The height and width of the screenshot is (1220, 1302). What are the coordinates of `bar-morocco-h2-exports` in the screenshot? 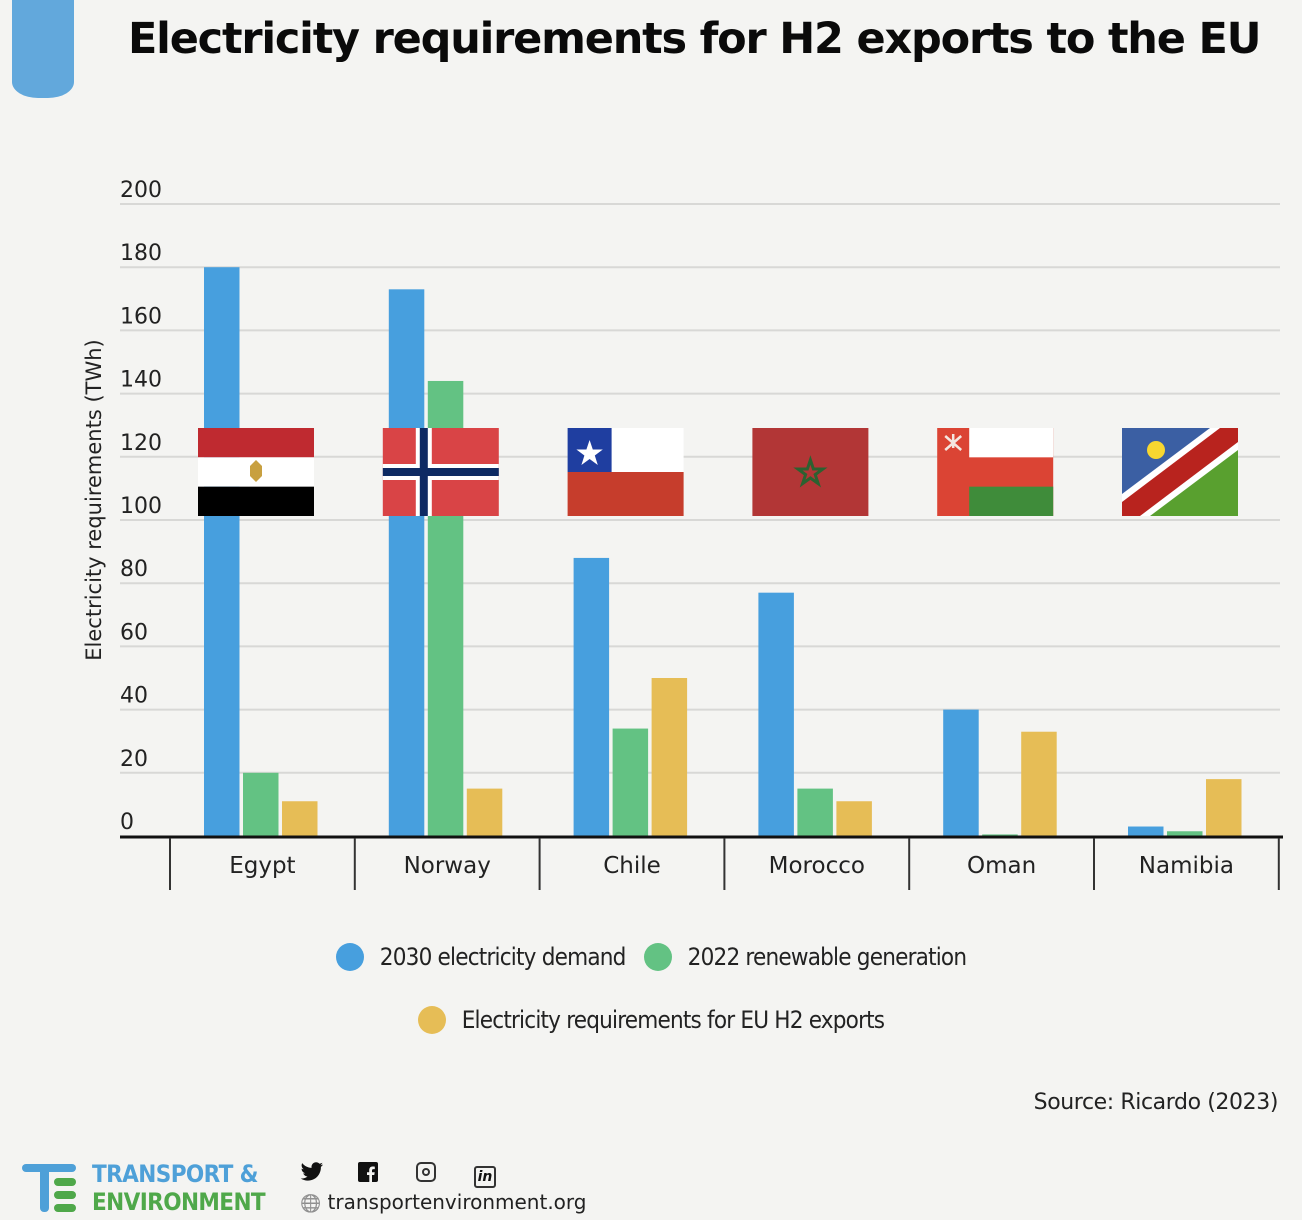 It's located at (854, 818).